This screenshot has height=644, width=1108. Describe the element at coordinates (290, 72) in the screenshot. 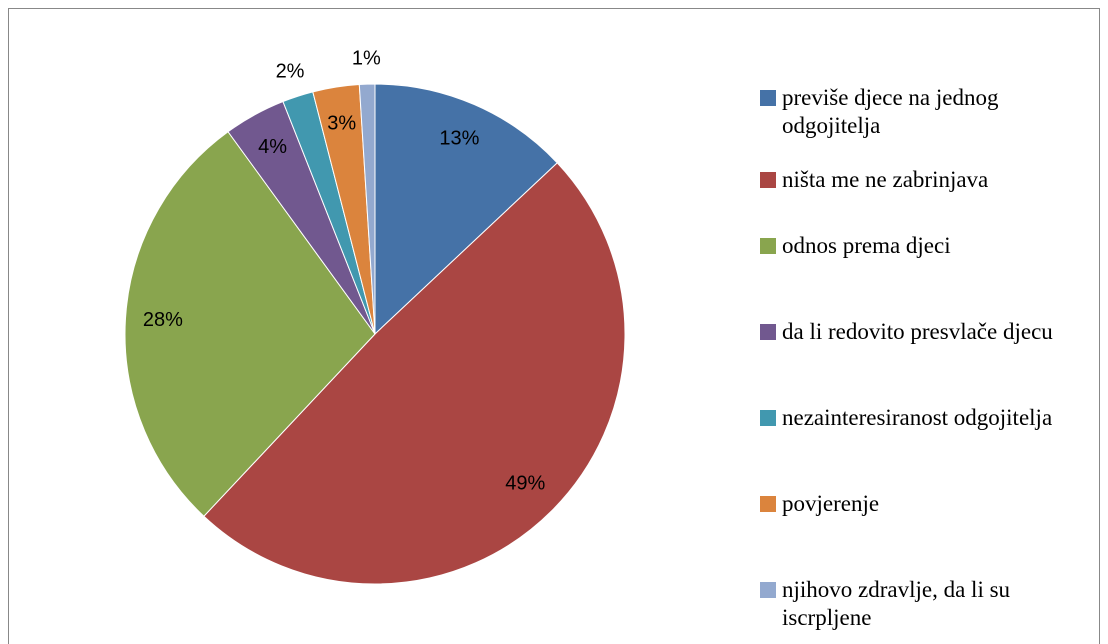

I see `data-label: 2%` at that location.